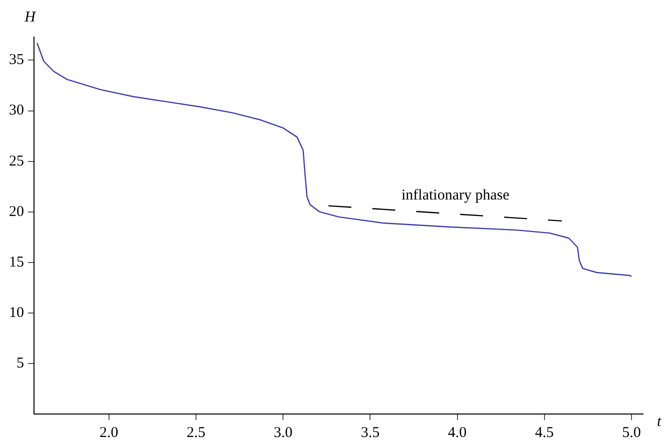 The height and width of the screenshot is (445, 667). I want to click on x-tick-label: 3.0, so click(283, 432).